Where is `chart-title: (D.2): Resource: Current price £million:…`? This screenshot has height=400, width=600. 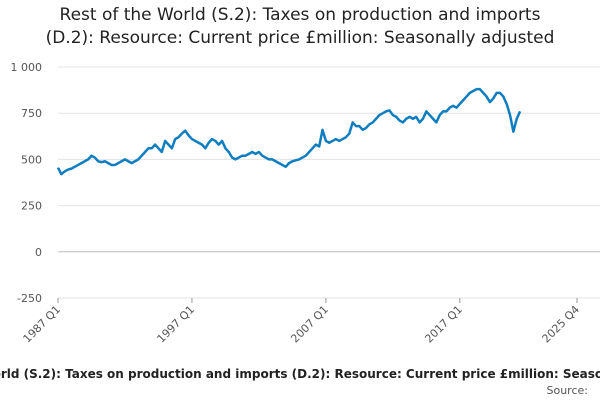 chart-title: (D.2): Resource: Current price £million:… is located at coordinates (300, 38).